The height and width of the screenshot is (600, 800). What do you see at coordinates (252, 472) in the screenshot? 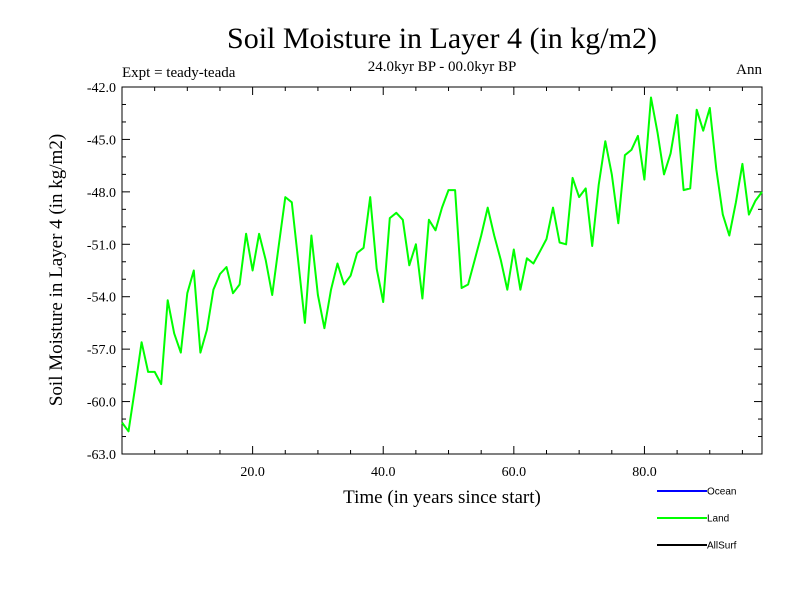
I see `x-tick-label: 20.0` at bounding box center [252, 472].